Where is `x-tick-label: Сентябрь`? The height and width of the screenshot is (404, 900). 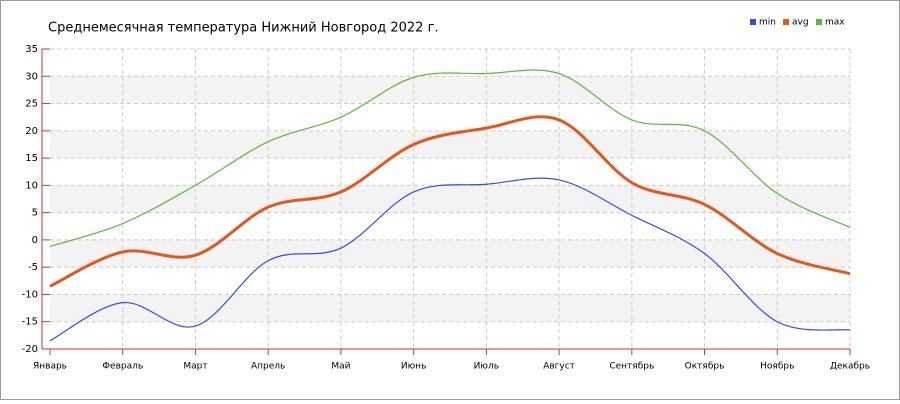
x-tick-label: Сентябрь is located at coordinates (631, 367).